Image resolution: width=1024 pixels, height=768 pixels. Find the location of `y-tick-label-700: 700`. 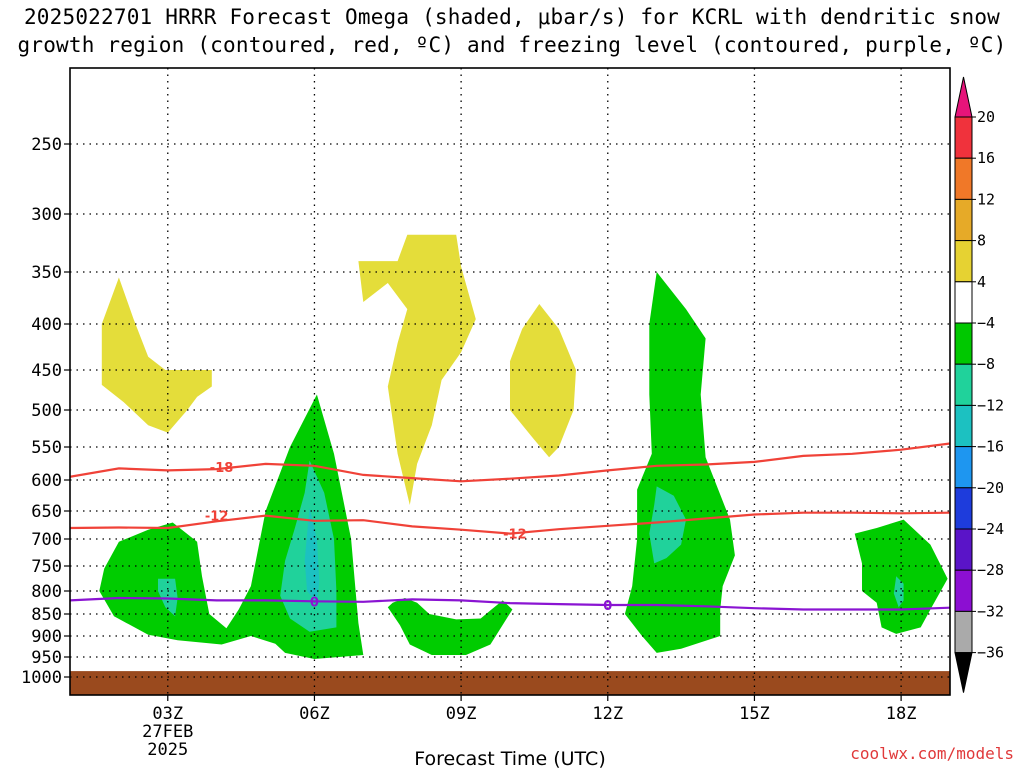

y-tick-label-700: 700 is located at coordinates (46, 540).